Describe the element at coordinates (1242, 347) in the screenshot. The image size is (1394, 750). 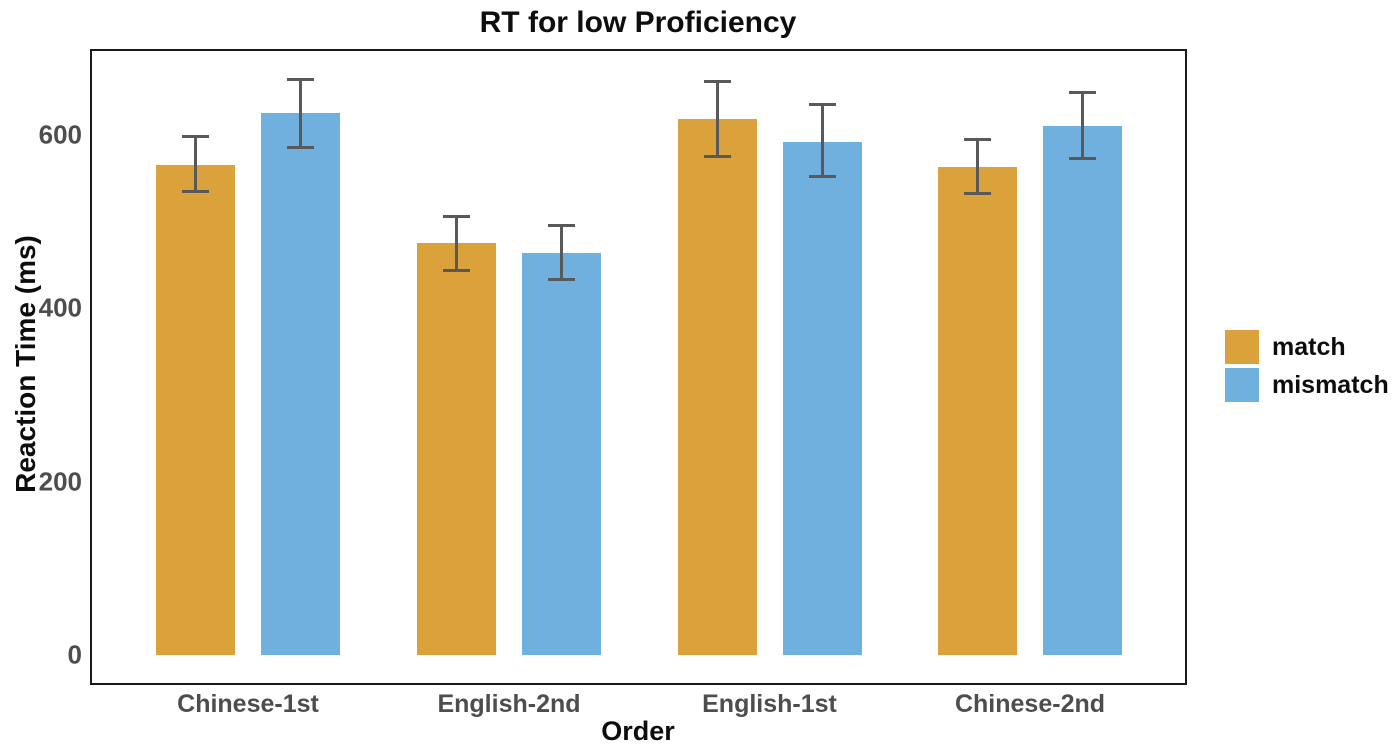
I see `legend-swatch-match-icon` at that location.